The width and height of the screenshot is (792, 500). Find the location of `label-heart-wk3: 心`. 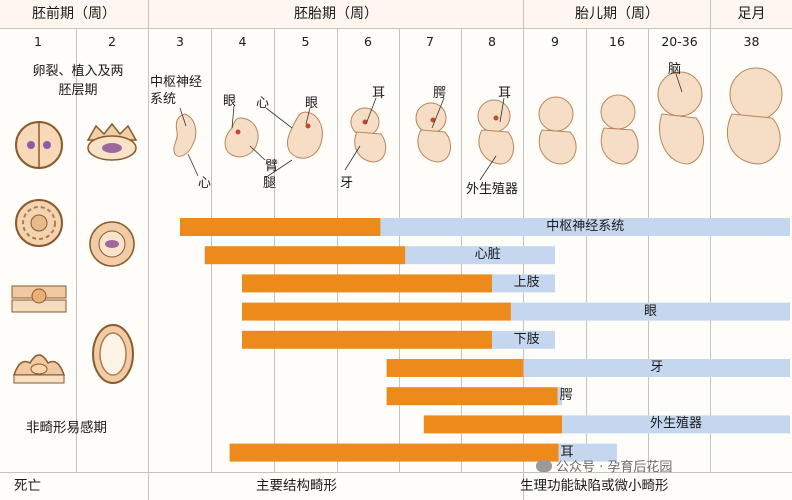

label-heart-wk3: 心 is located at coordinates (205, 183).